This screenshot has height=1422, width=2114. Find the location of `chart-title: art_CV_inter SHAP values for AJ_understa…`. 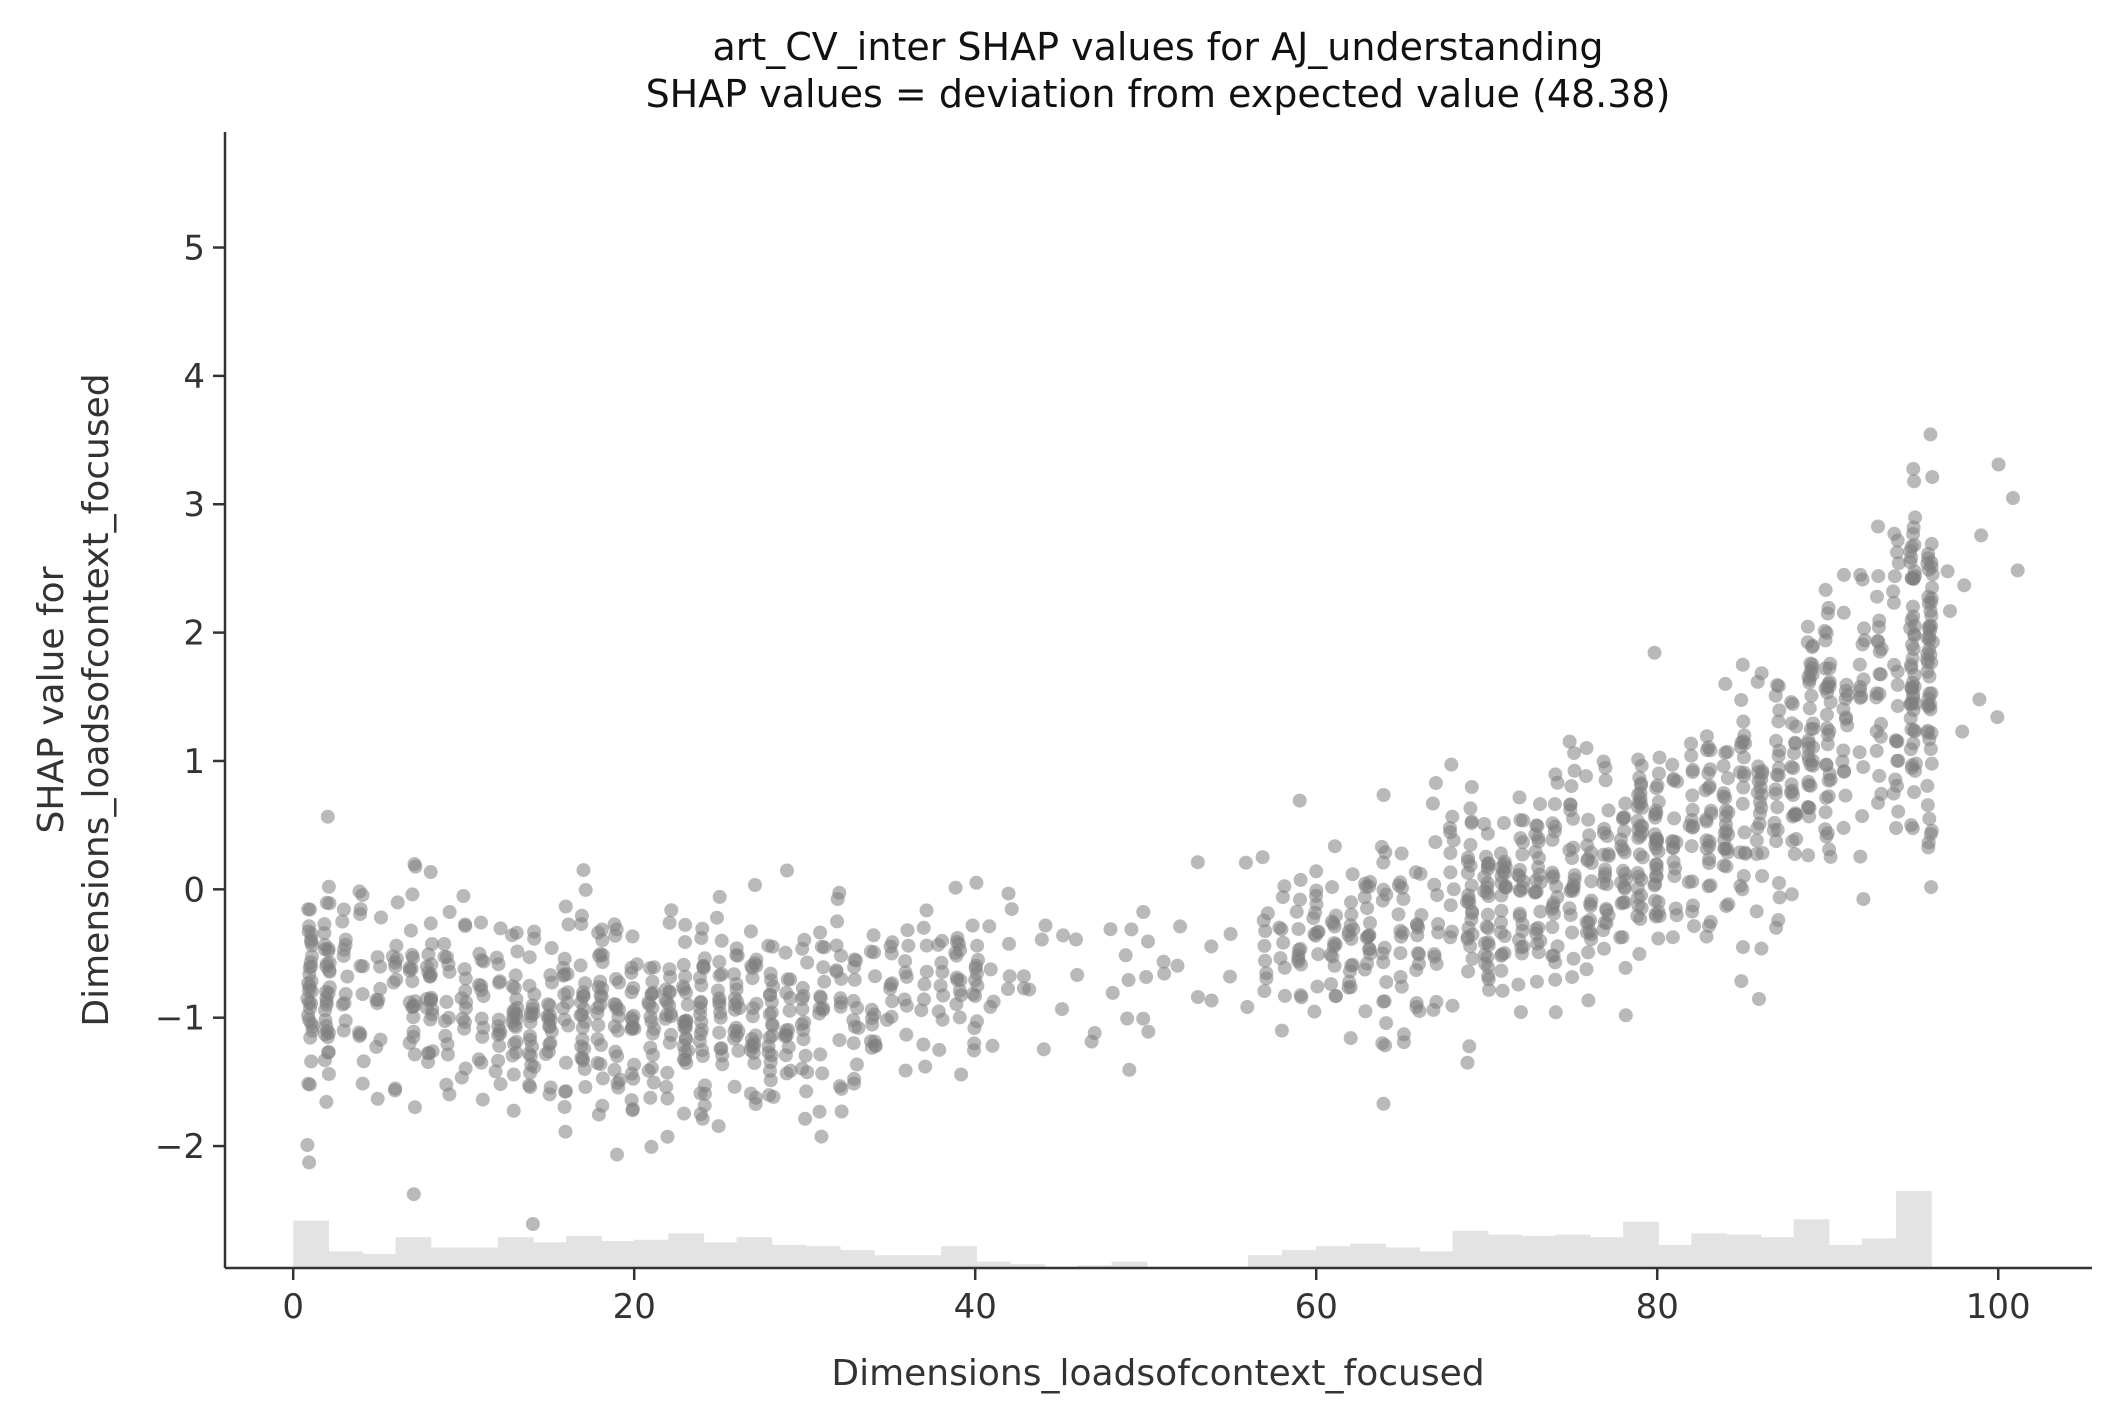

chart-title: art_CV_inter SHAP values for AJ_understa… is located at coordinates (1157, 47).